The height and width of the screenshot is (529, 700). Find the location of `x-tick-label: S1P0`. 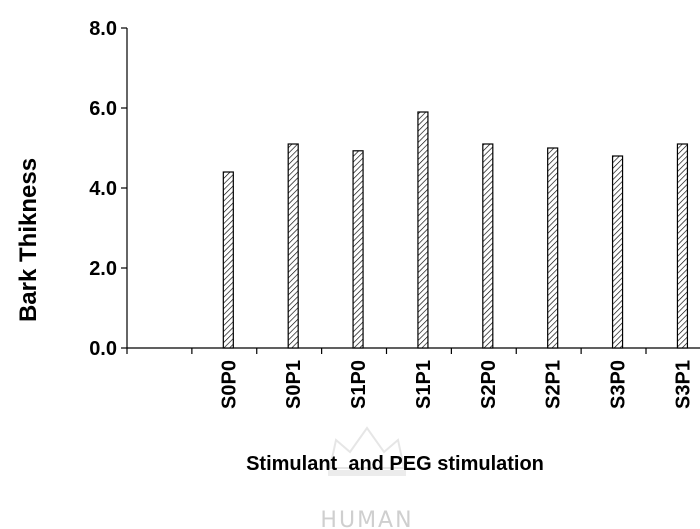

x-tick-label: S1P0 is located at coordinates (359, 384).